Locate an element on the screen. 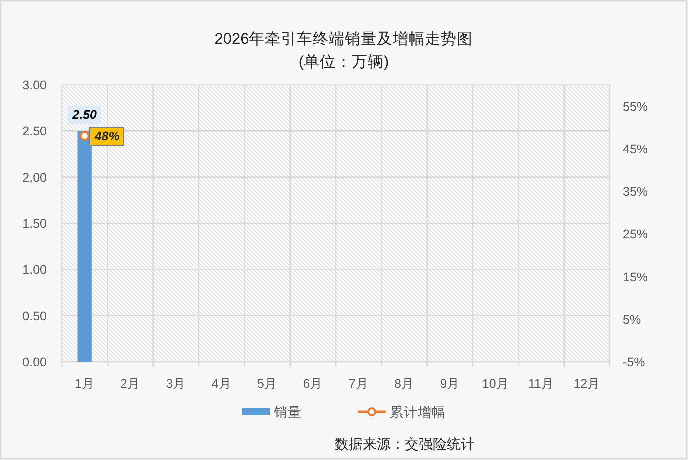  x-tick-label: 11月 is located at coordinates (541, 384).